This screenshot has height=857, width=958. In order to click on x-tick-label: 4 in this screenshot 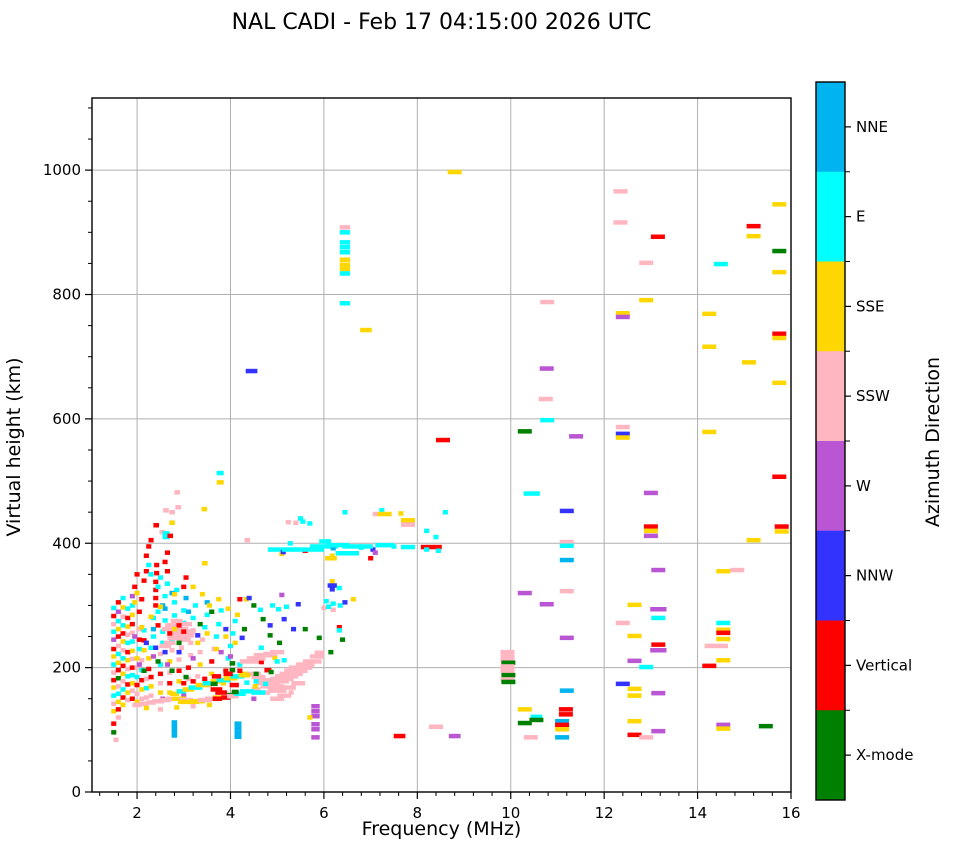, I will do `click(231, 813)`.